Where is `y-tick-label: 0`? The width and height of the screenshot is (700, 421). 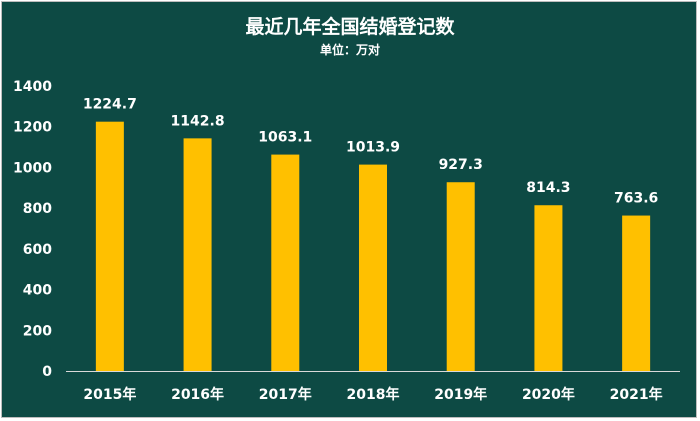
y-tick-label: 0 is located at coordinates (47, 372).